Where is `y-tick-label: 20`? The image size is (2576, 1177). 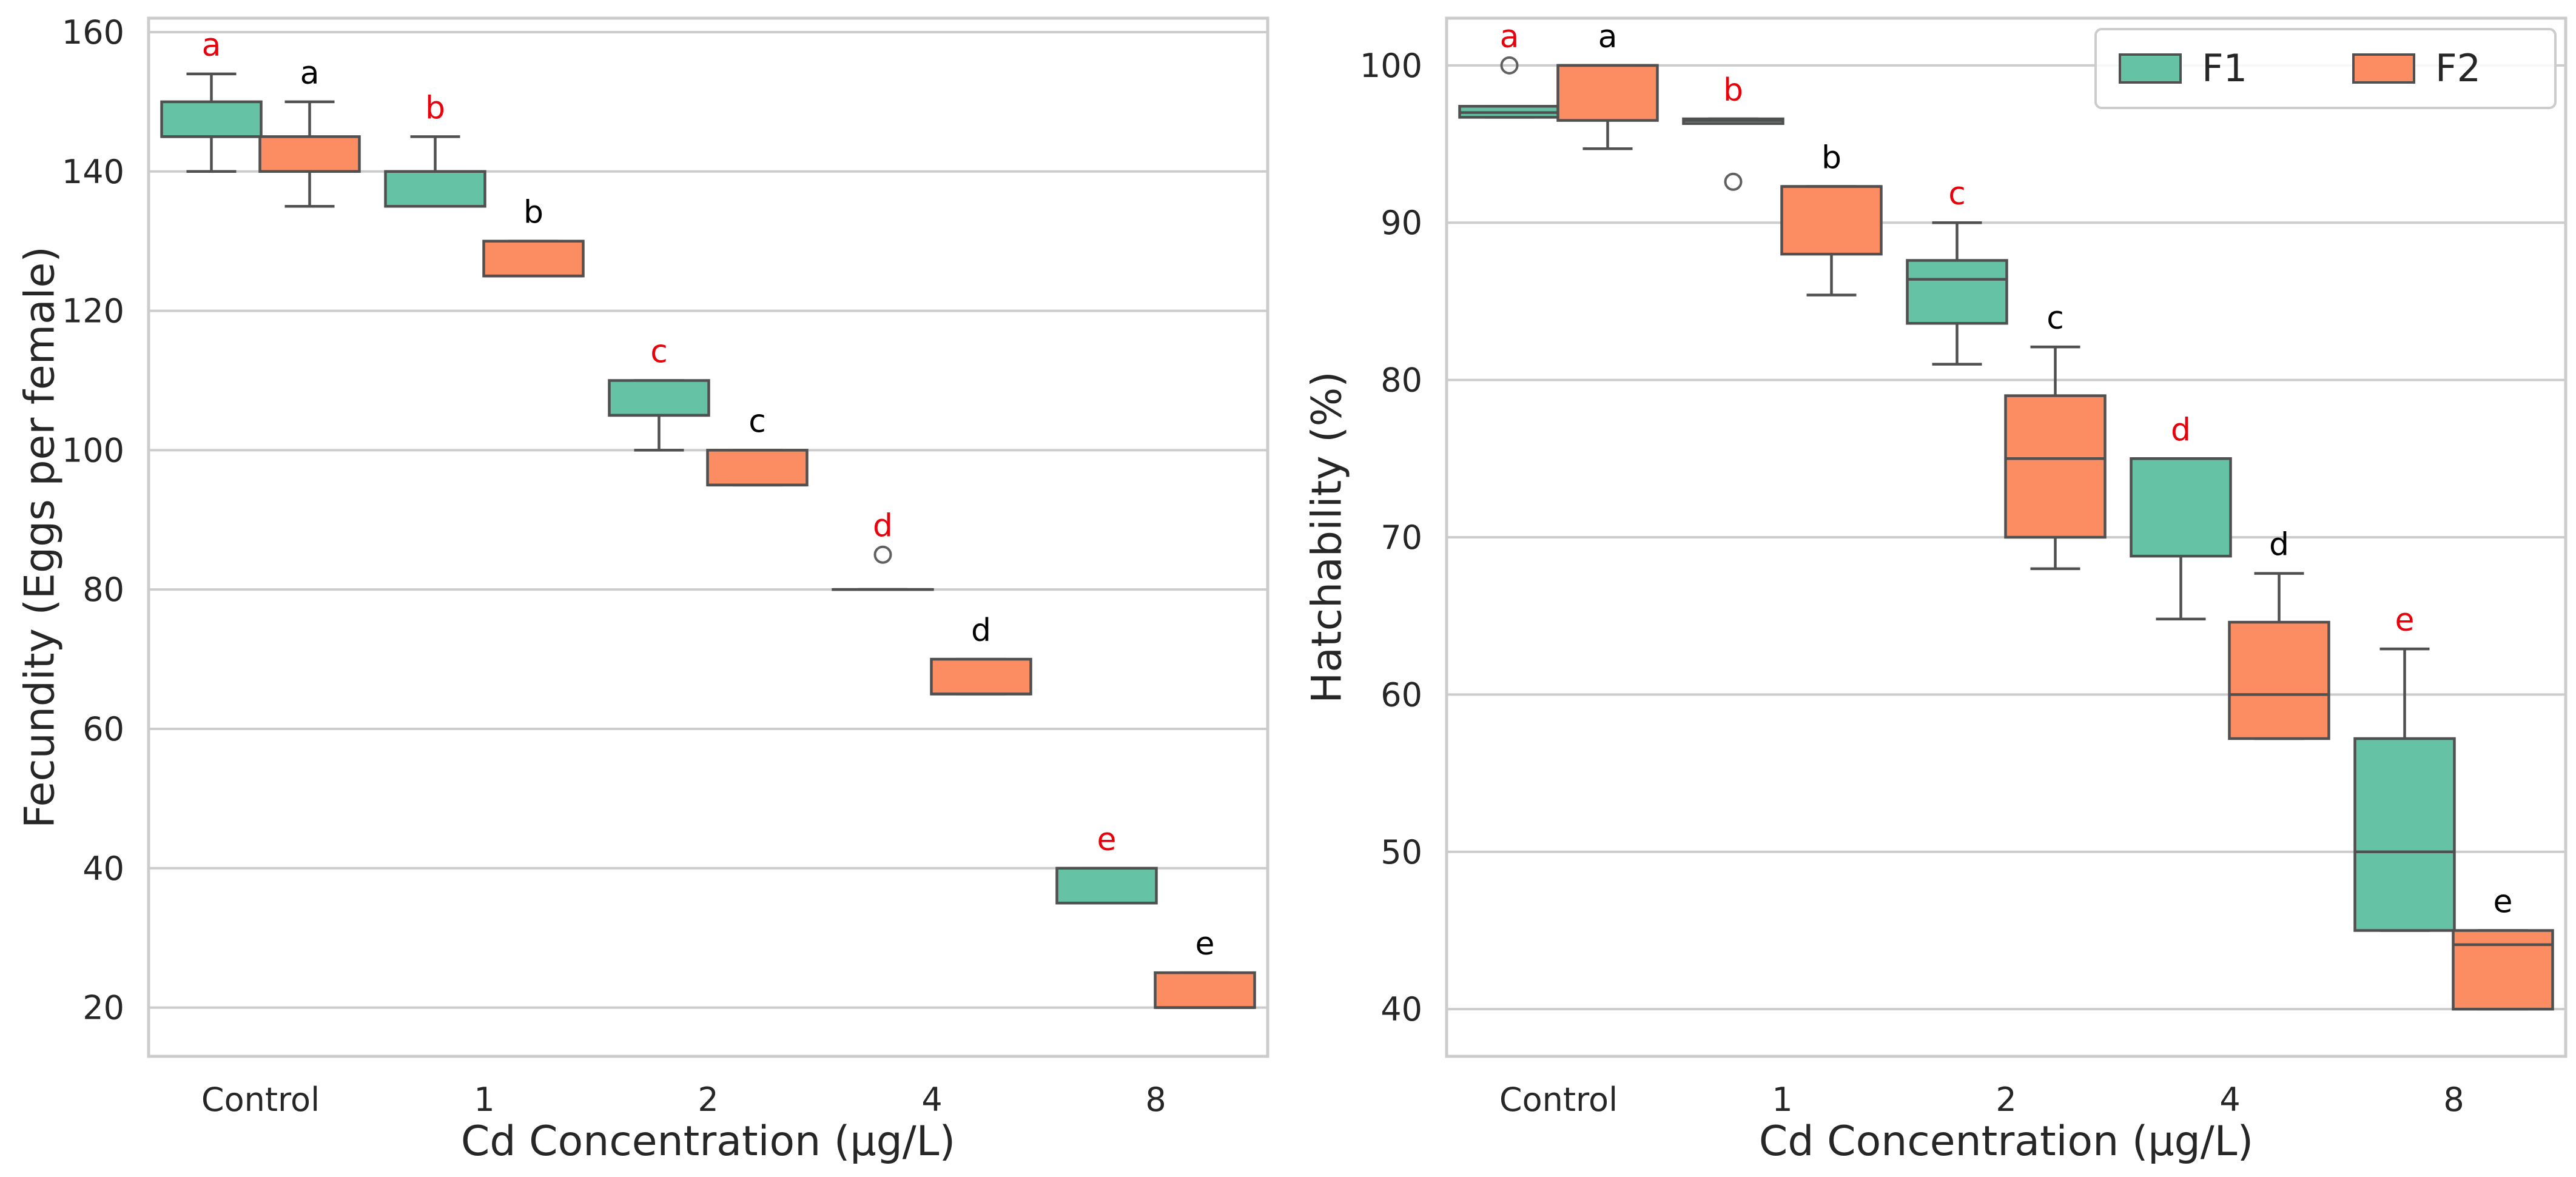 y-tick-label: 20 is located at coordinates (103, 1008).